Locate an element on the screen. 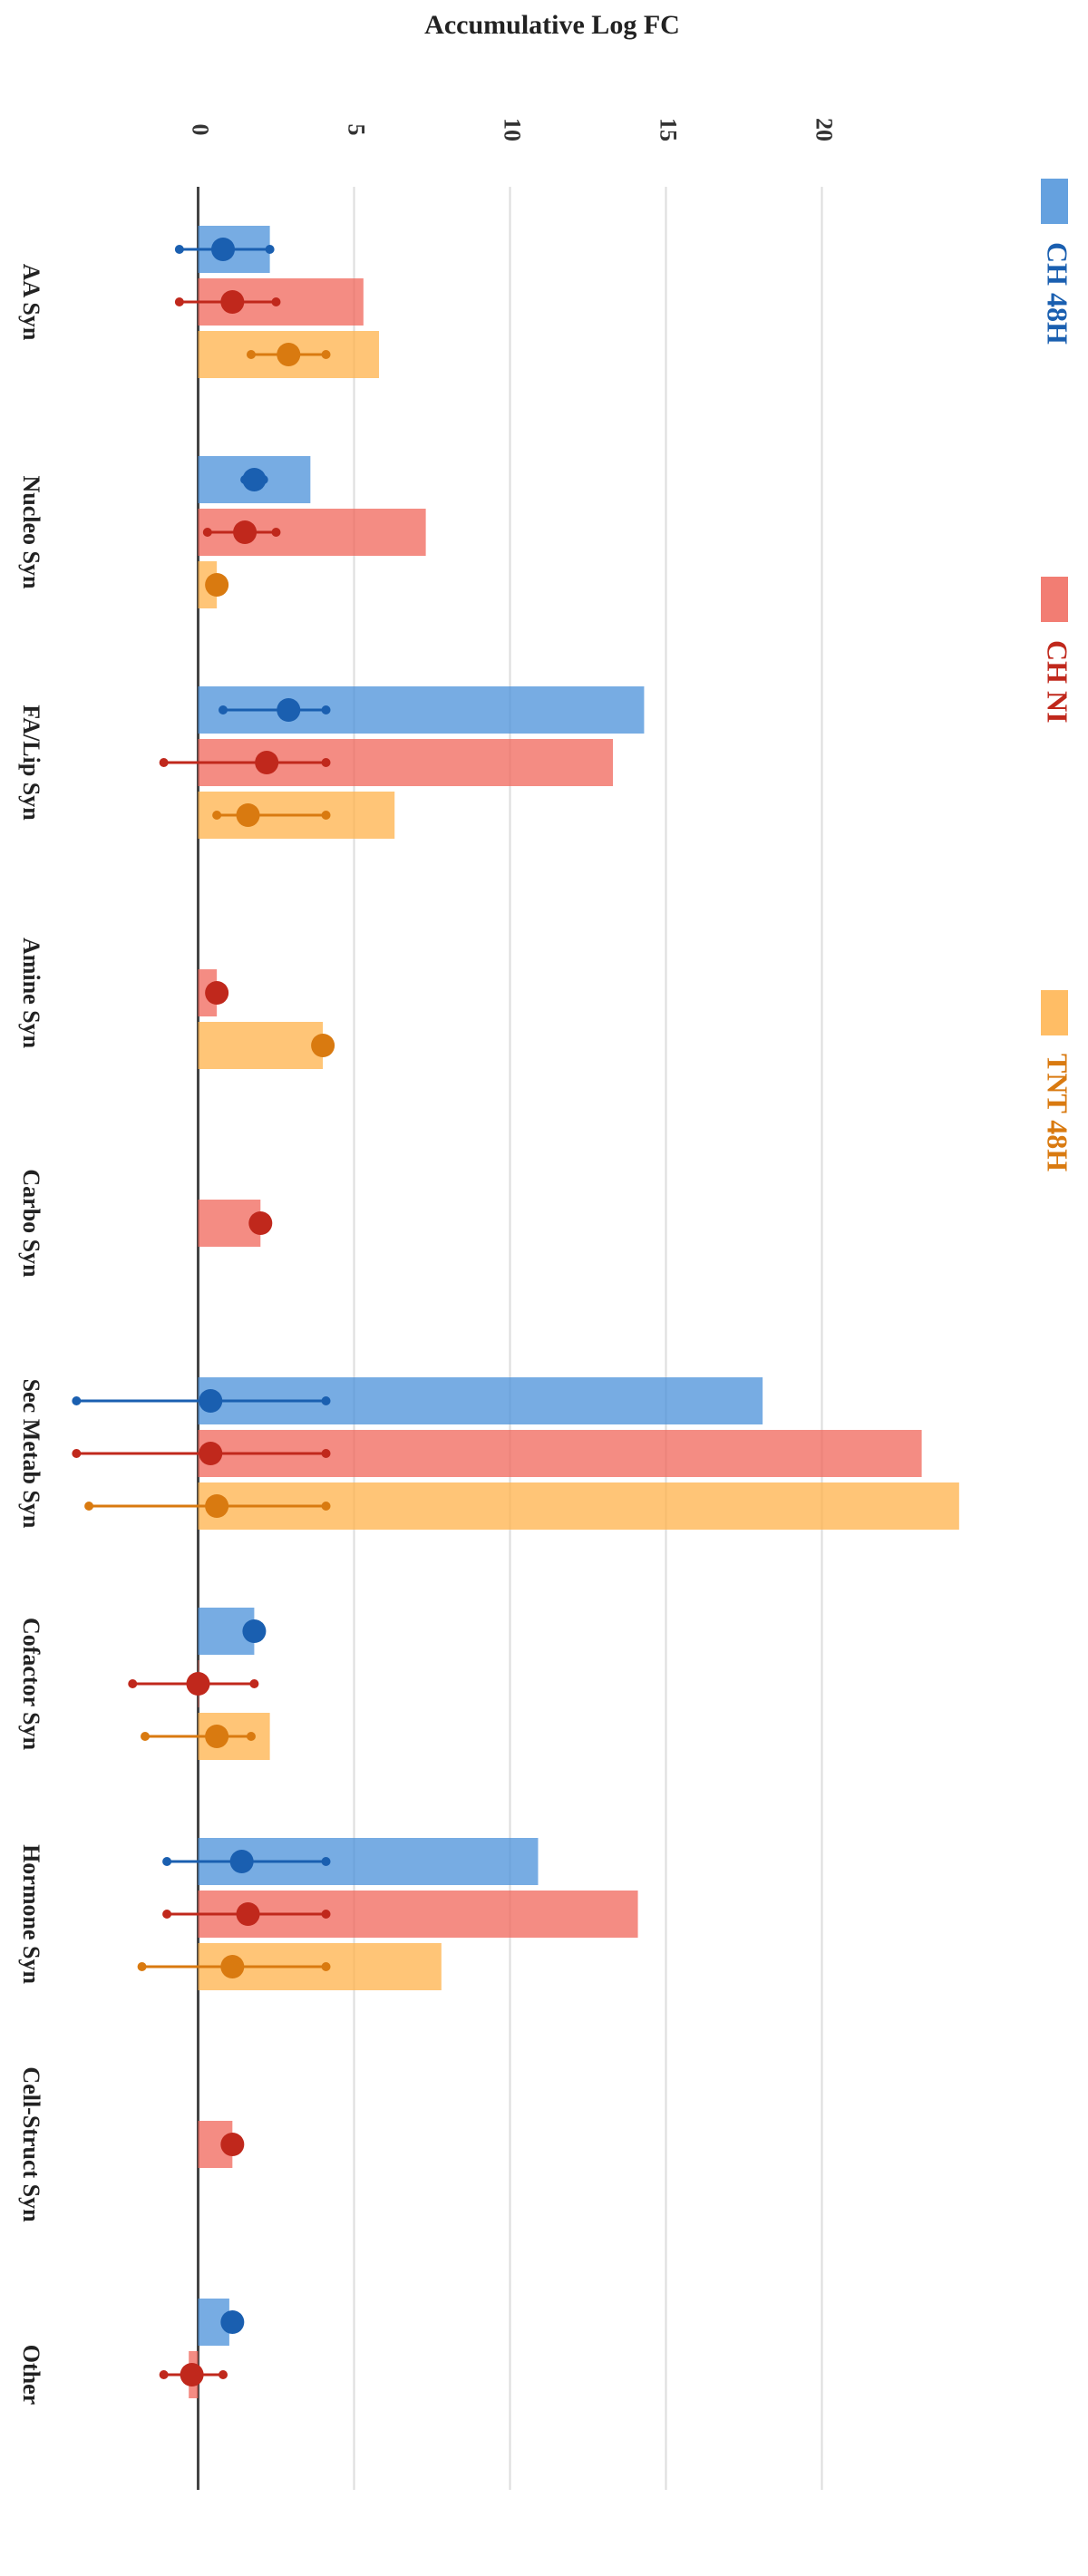 The height and width of the screenshot is (2576, 1088). legend-label: TNT 48H is located at coordinates (1058, 1112).